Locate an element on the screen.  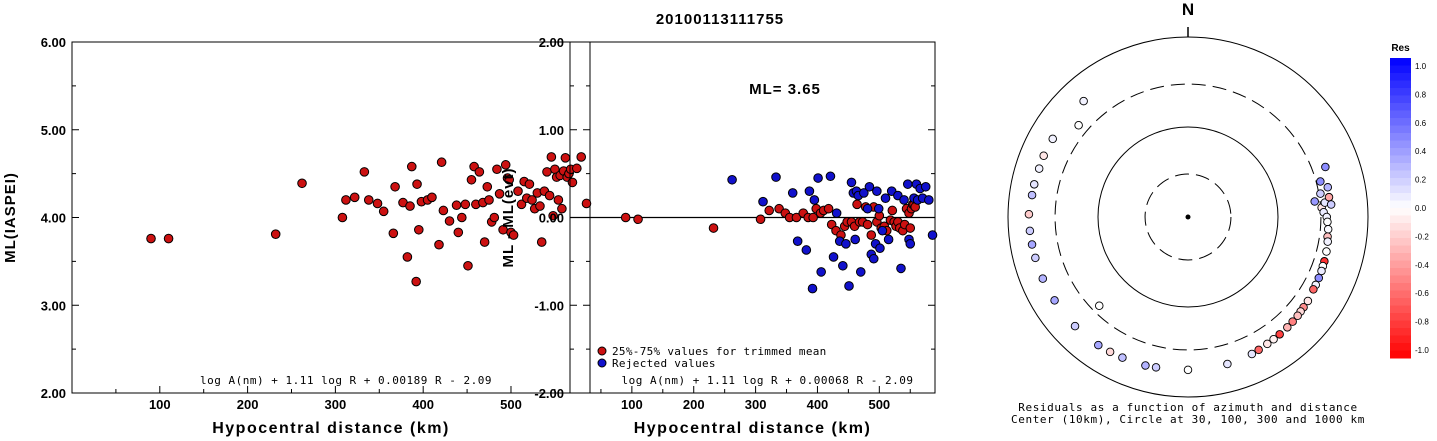
y-tick-label: -1.00 is located at coordinates (549, 305).